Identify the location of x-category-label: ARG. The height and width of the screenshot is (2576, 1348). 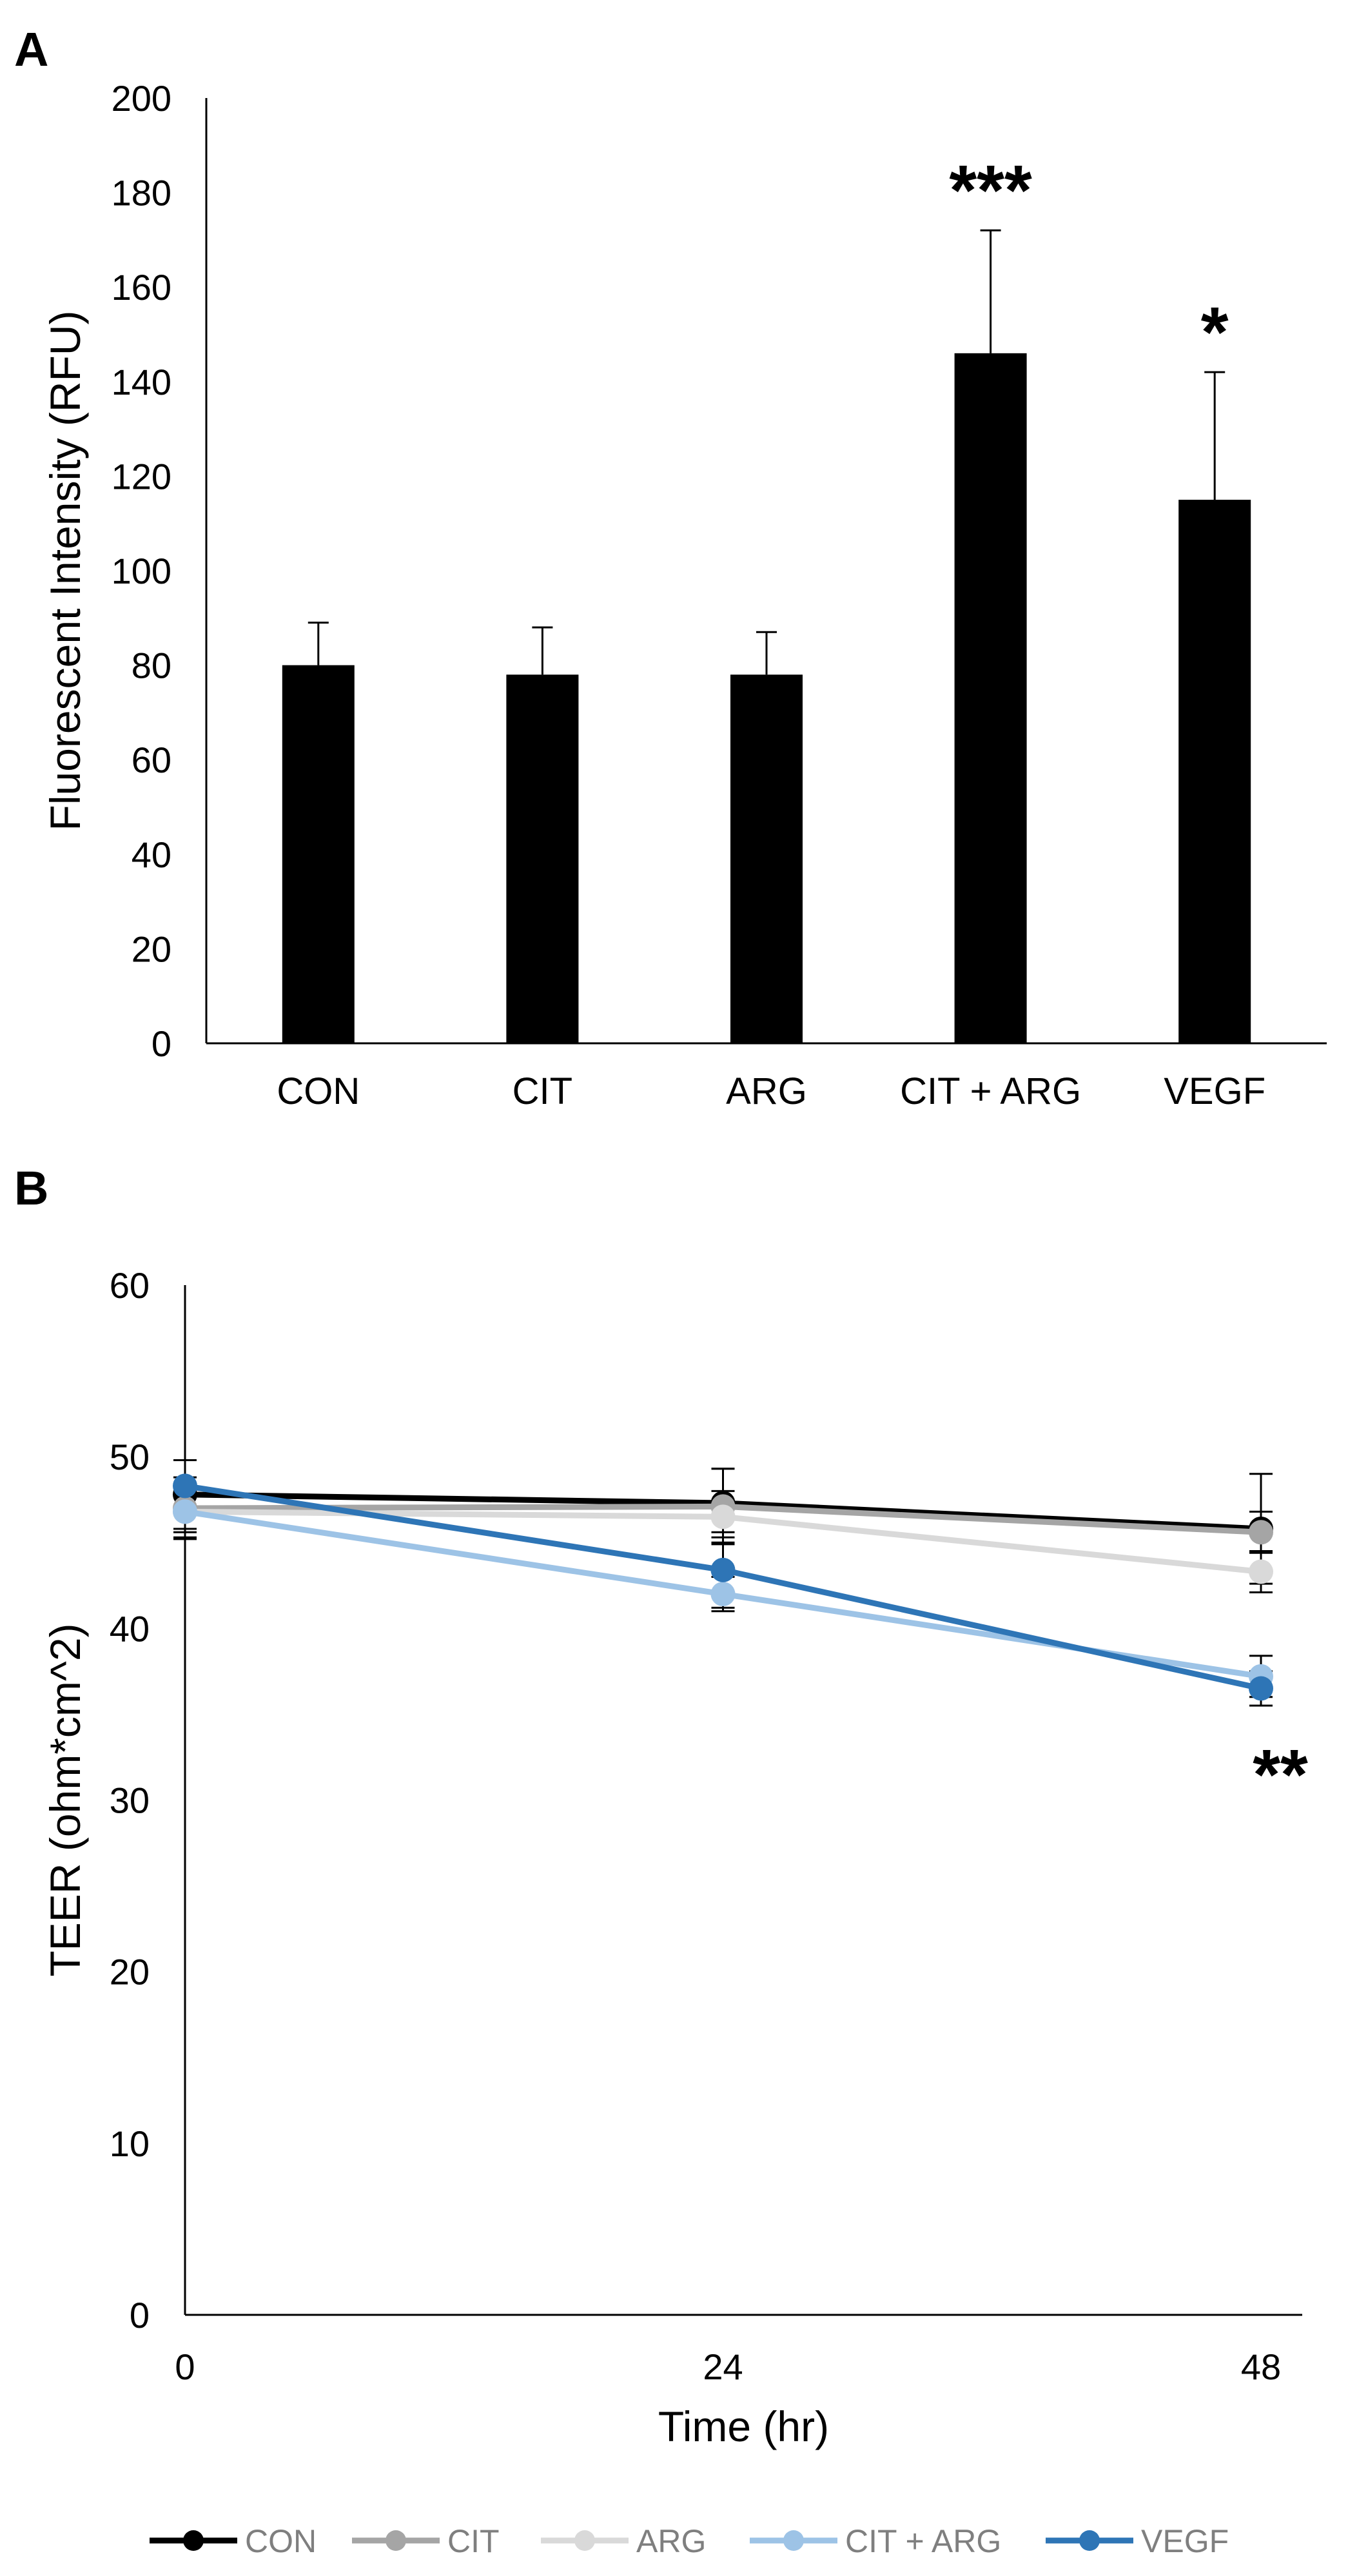
(766, 1091).